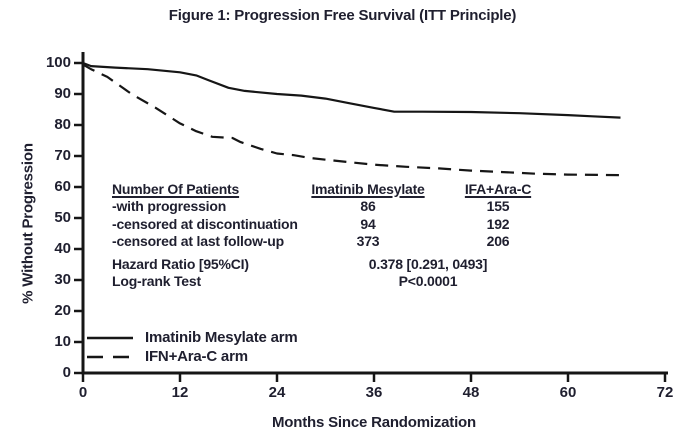 The height and width of the screenshot is (445, 685). Describe the element at coordinates (196, 356) in the screenshot. I see `legend-label-ifn: IFN+Ara-C arm` at that location.